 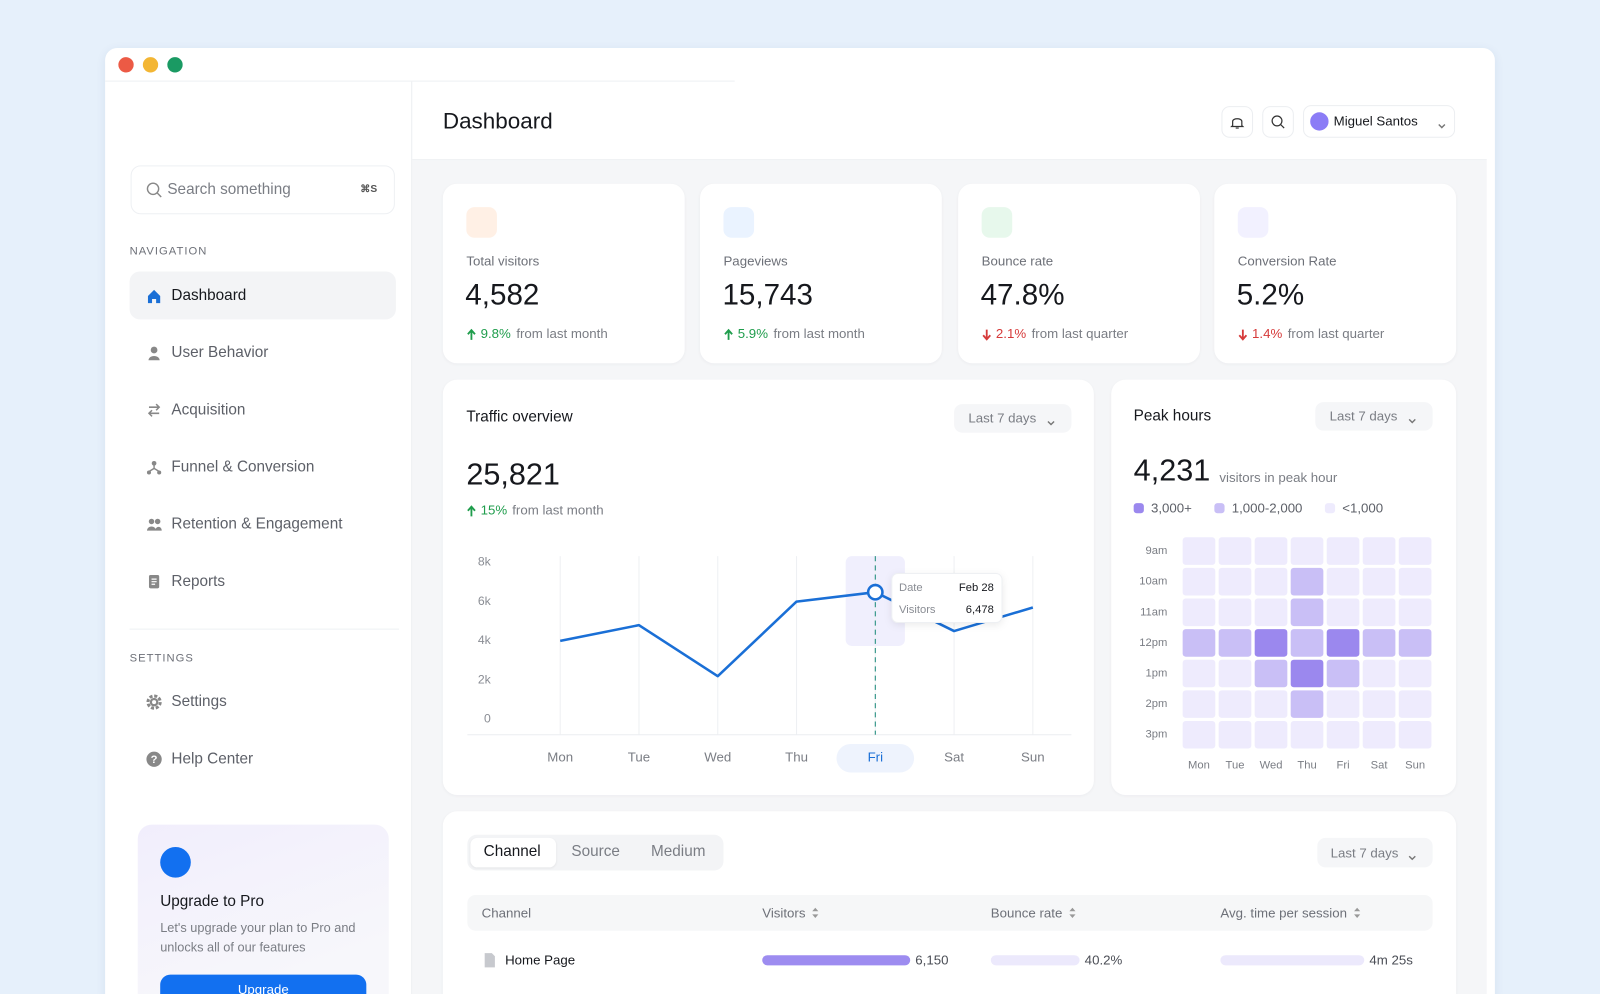 What do you see at coordinates (1080, 333) in the screenshot?
I see `stat-note: from last quarter` at bounding box center [1080, 333].